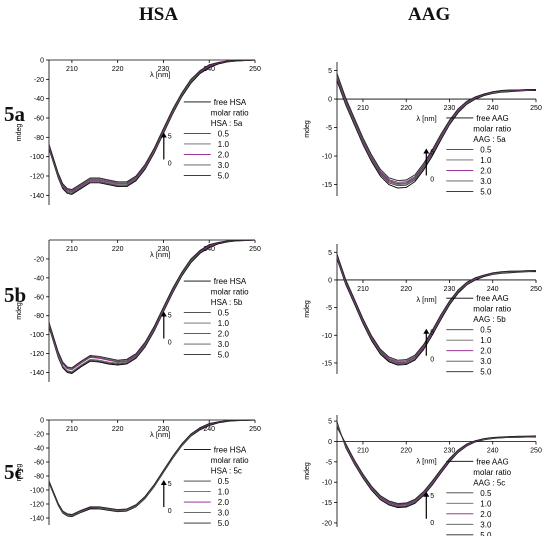  Describe the element at coordinates (37, 354) in the screenshot. I see `y-tick-label: -120` at that location.